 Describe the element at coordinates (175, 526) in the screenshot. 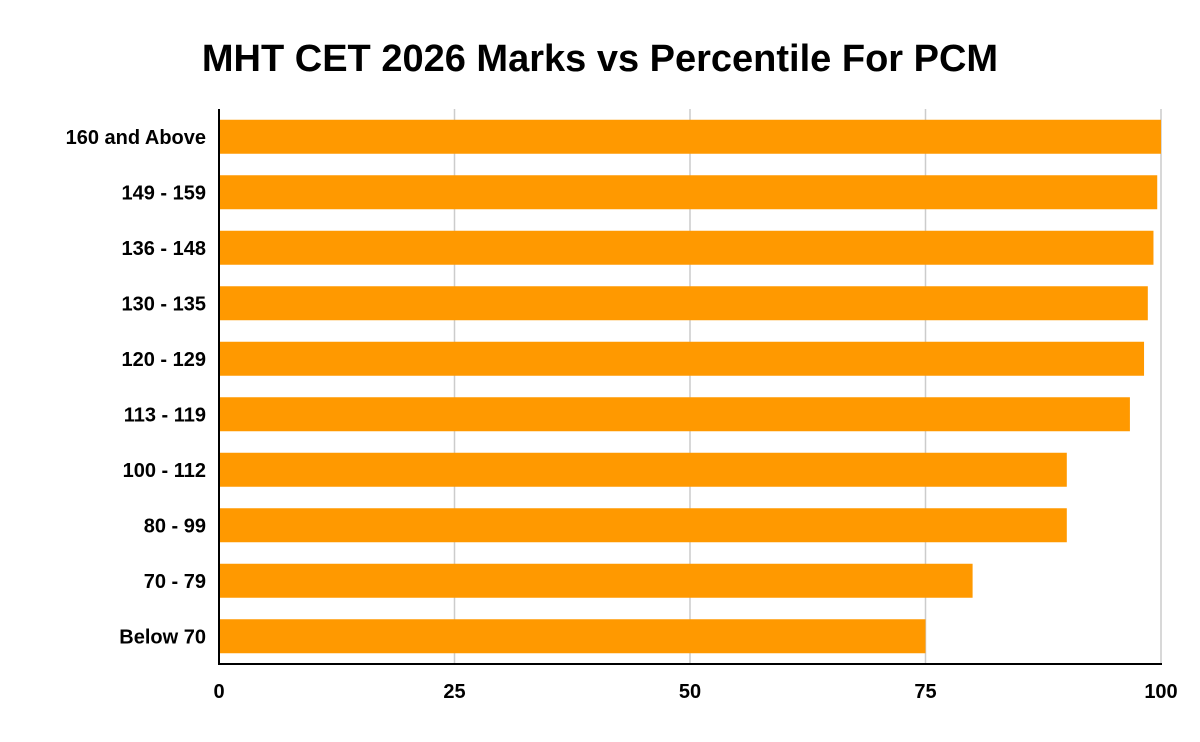

I see `category-label: 80 - 99` at that location.